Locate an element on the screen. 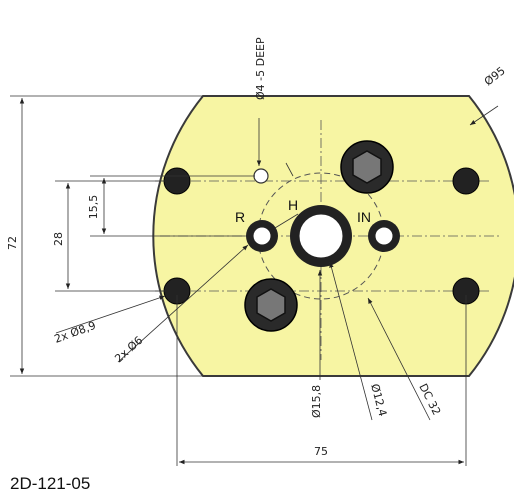 This screenshot has width=514, height=500. blind-hole is located at coordinates (261, 176).